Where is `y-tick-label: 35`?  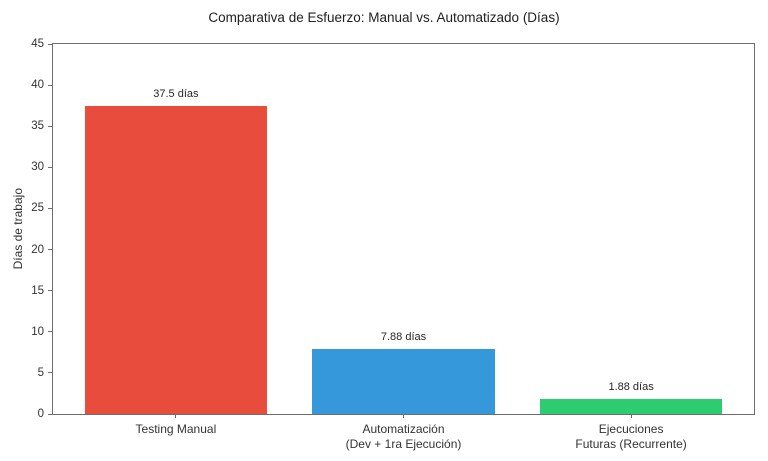 y-tick-label: 35 is located at coordinates (37, 126).